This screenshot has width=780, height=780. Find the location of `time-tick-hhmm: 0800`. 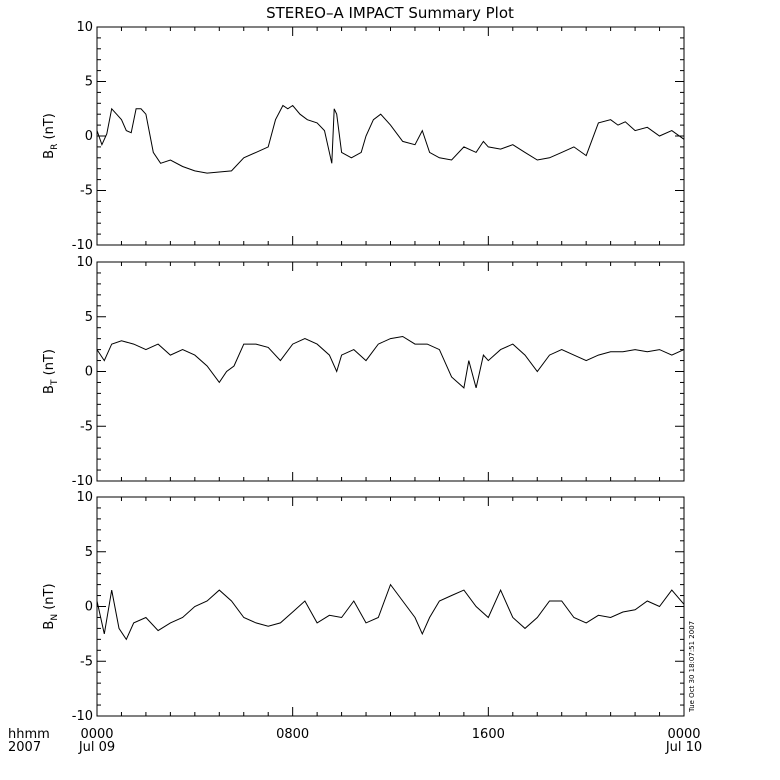

time-tick-hhmm: 0800 is located at coordinates (292, 734).